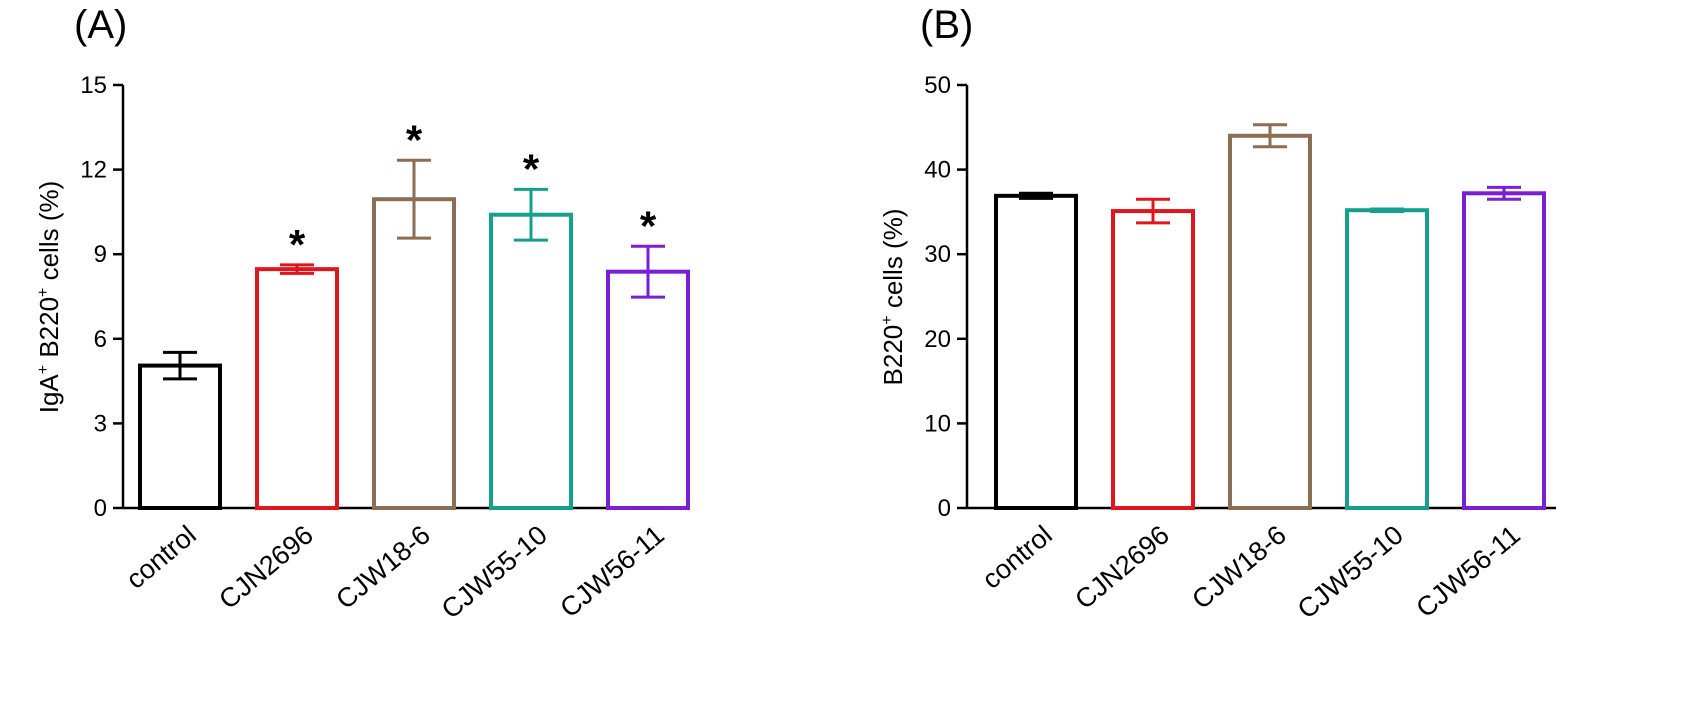 This screenshot has height=724, width=1704. I want to click on panel-b-category-label: CJW18-6, so click(1238, 567).